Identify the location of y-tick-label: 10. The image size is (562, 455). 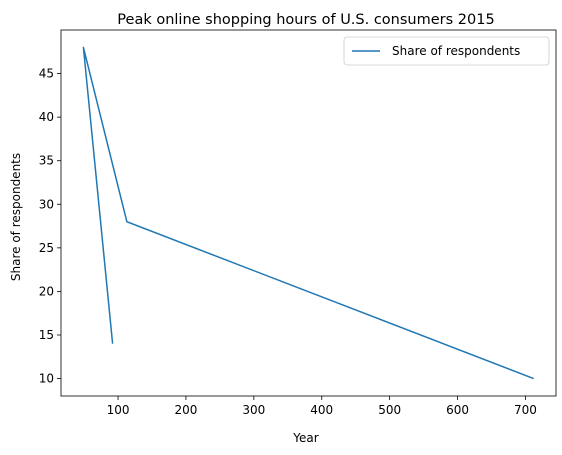
(46, 379).